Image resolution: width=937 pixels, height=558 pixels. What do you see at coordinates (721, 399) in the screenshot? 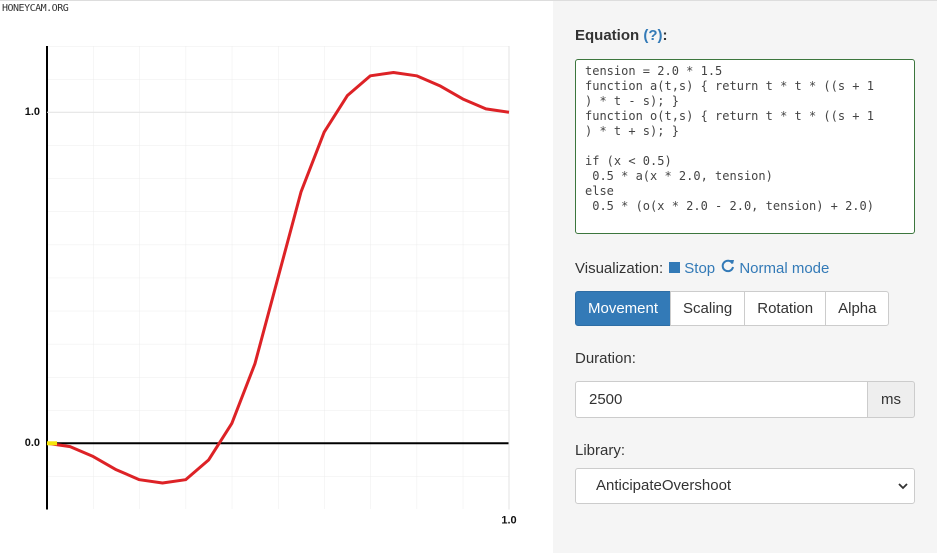
I see `duration-input: 2500` at bounding box center [721, 399].